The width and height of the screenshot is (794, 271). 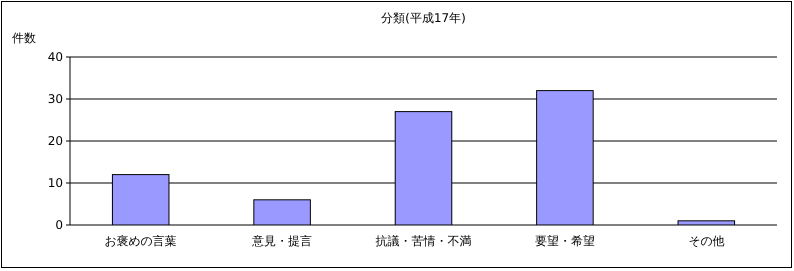 I want to click on y-axis-title: 件数, so click(x=24, y=38).